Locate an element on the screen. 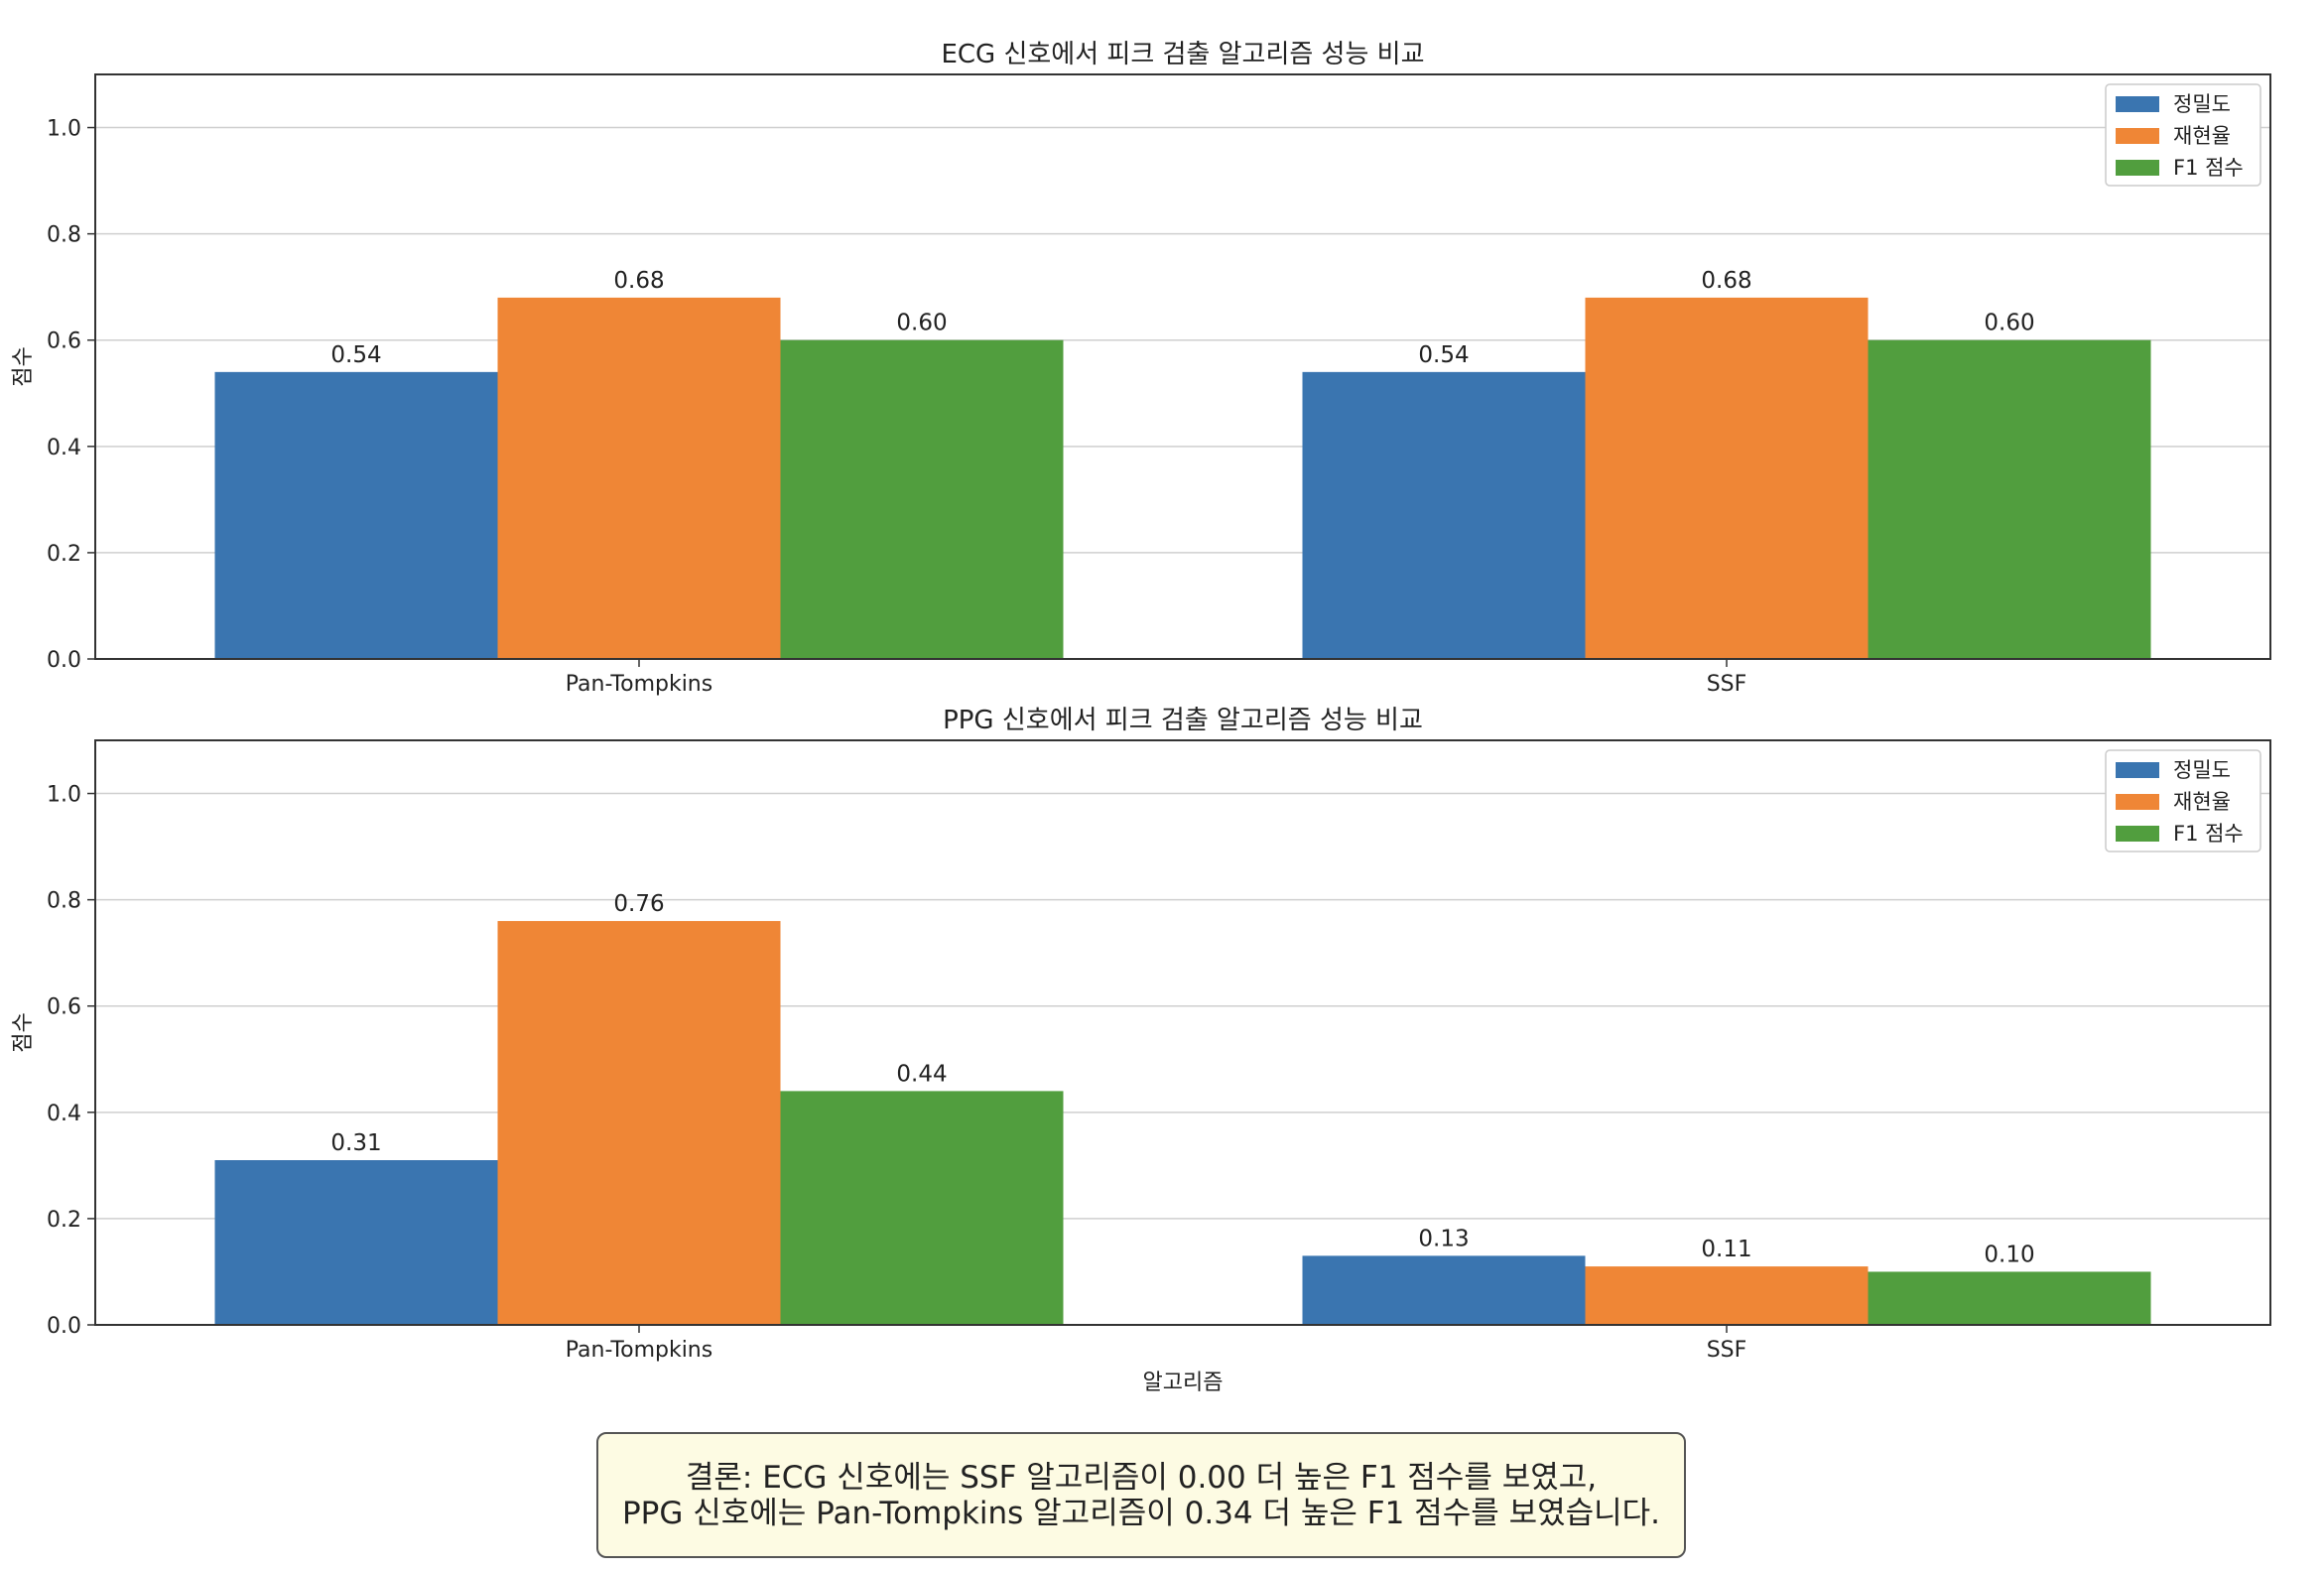 The width and height of the screenshot is (2324, 1572). chart-1-ylabel: 점수 is located at coordinates (23, 366).